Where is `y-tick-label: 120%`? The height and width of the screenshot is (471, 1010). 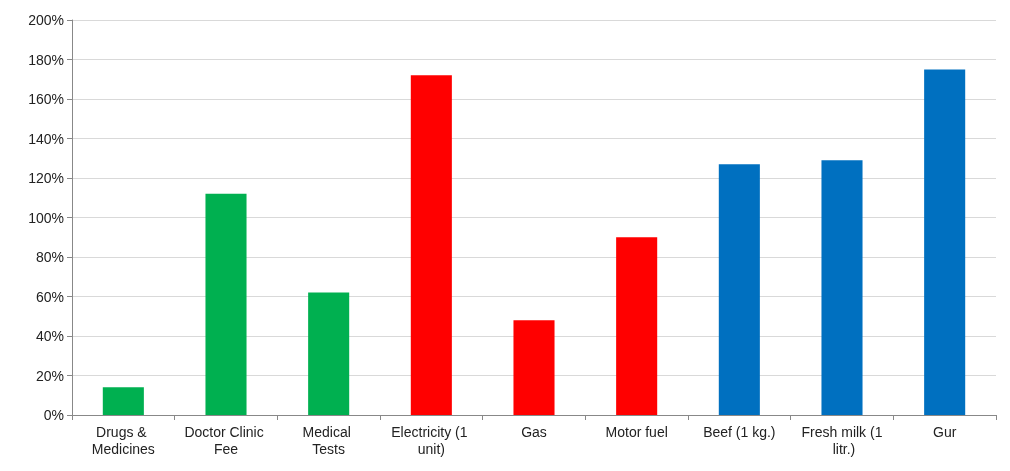 y-tick-label: 120% is located at coordinates (46, 178).